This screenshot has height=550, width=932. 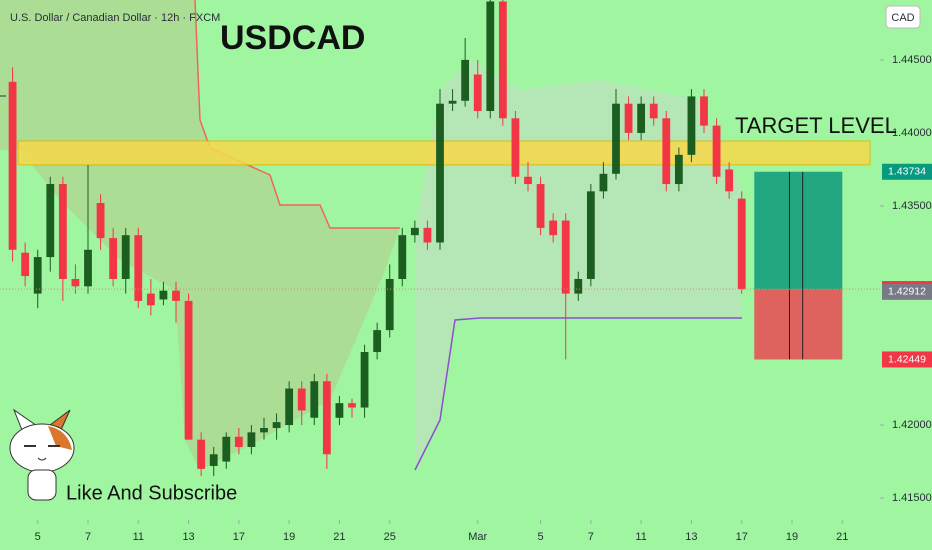 What do you see at coordinates (42, 454) in the screenshot?
I see `mascot` at bounding box center [42, 454].